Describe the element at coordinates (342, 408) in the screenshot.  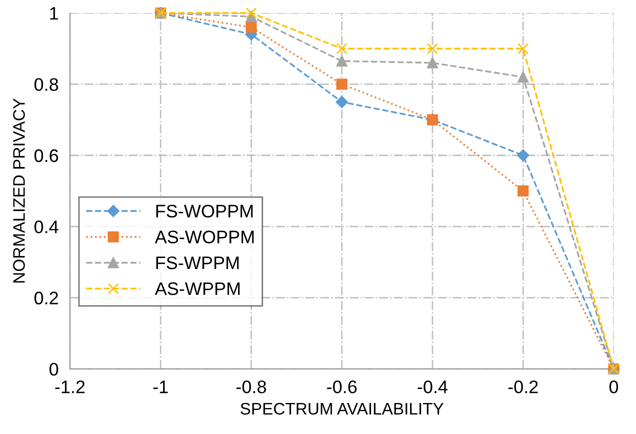
I see `x-axis-title: SPECTRUM AVAILABILITY` at that location.